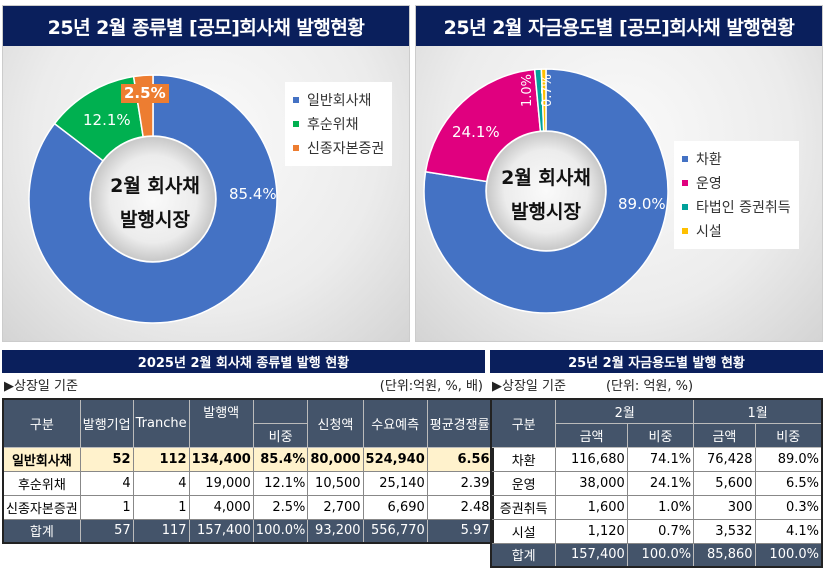  I want to click on table-cell: 6.5%, so click(788, 483).